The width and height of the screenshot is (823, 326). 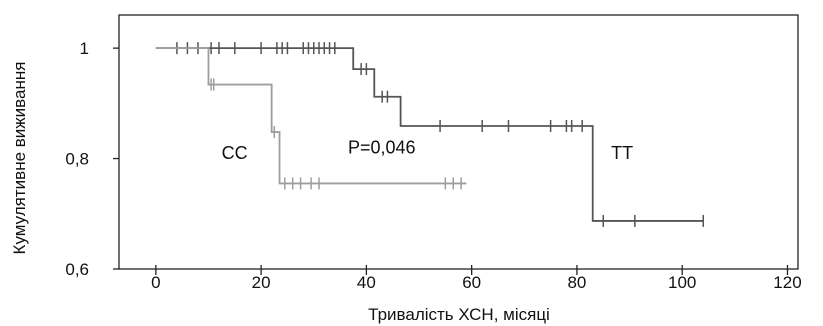 I want to click on x-tick-label-60: 60, so click(x=471, y=282).